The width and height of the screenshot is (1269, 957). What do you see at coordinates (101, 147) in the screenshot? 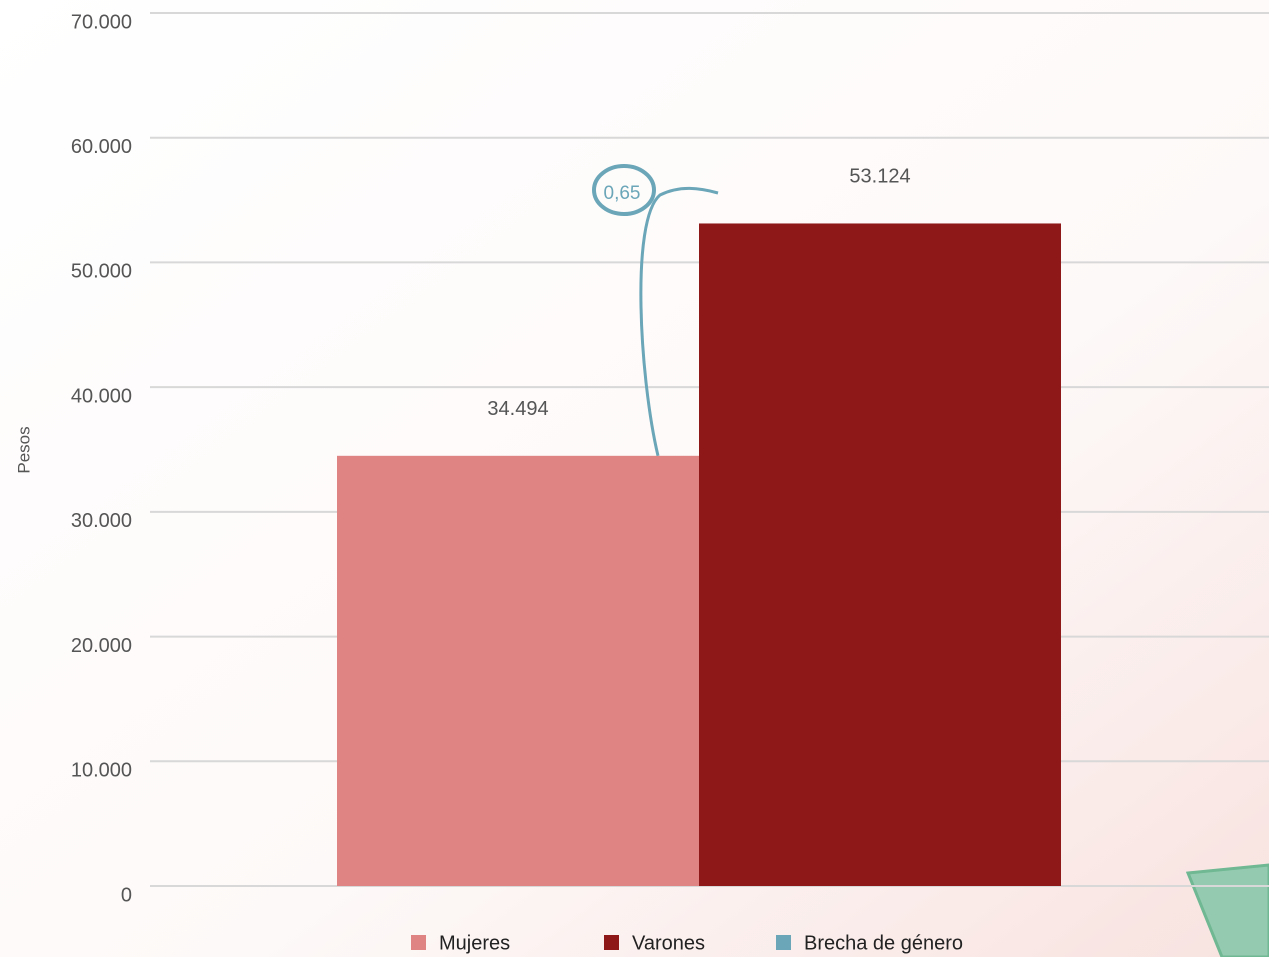
I see `y-tick-label: 60.000` at bounding box center [101, 147].